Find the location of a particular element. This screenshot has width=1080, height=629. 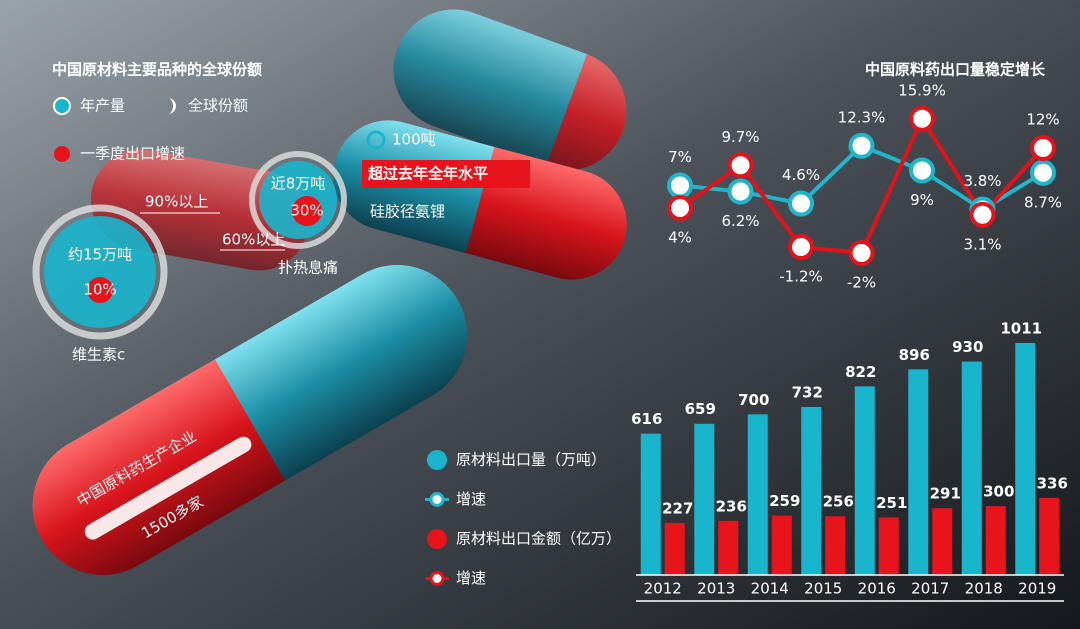

legend-label: 年产量 is located at coordinates (102, 106).